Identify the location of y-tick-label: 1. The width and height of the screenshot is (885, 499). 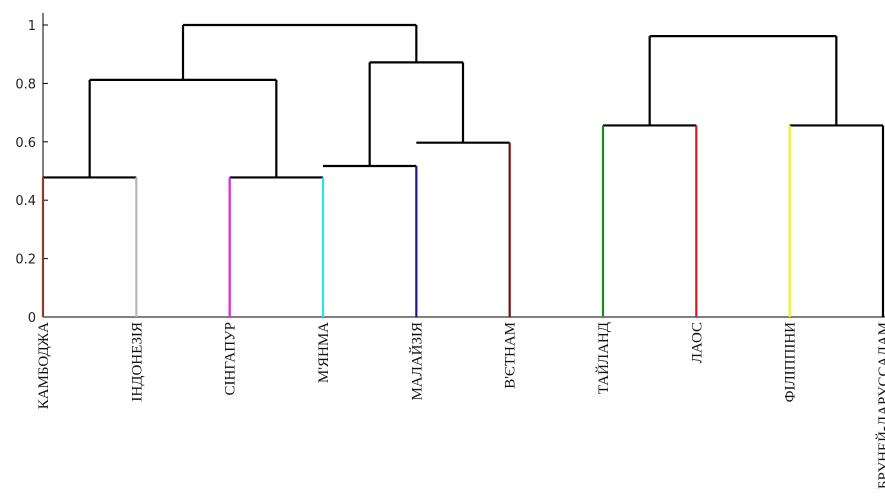
(32, 26).